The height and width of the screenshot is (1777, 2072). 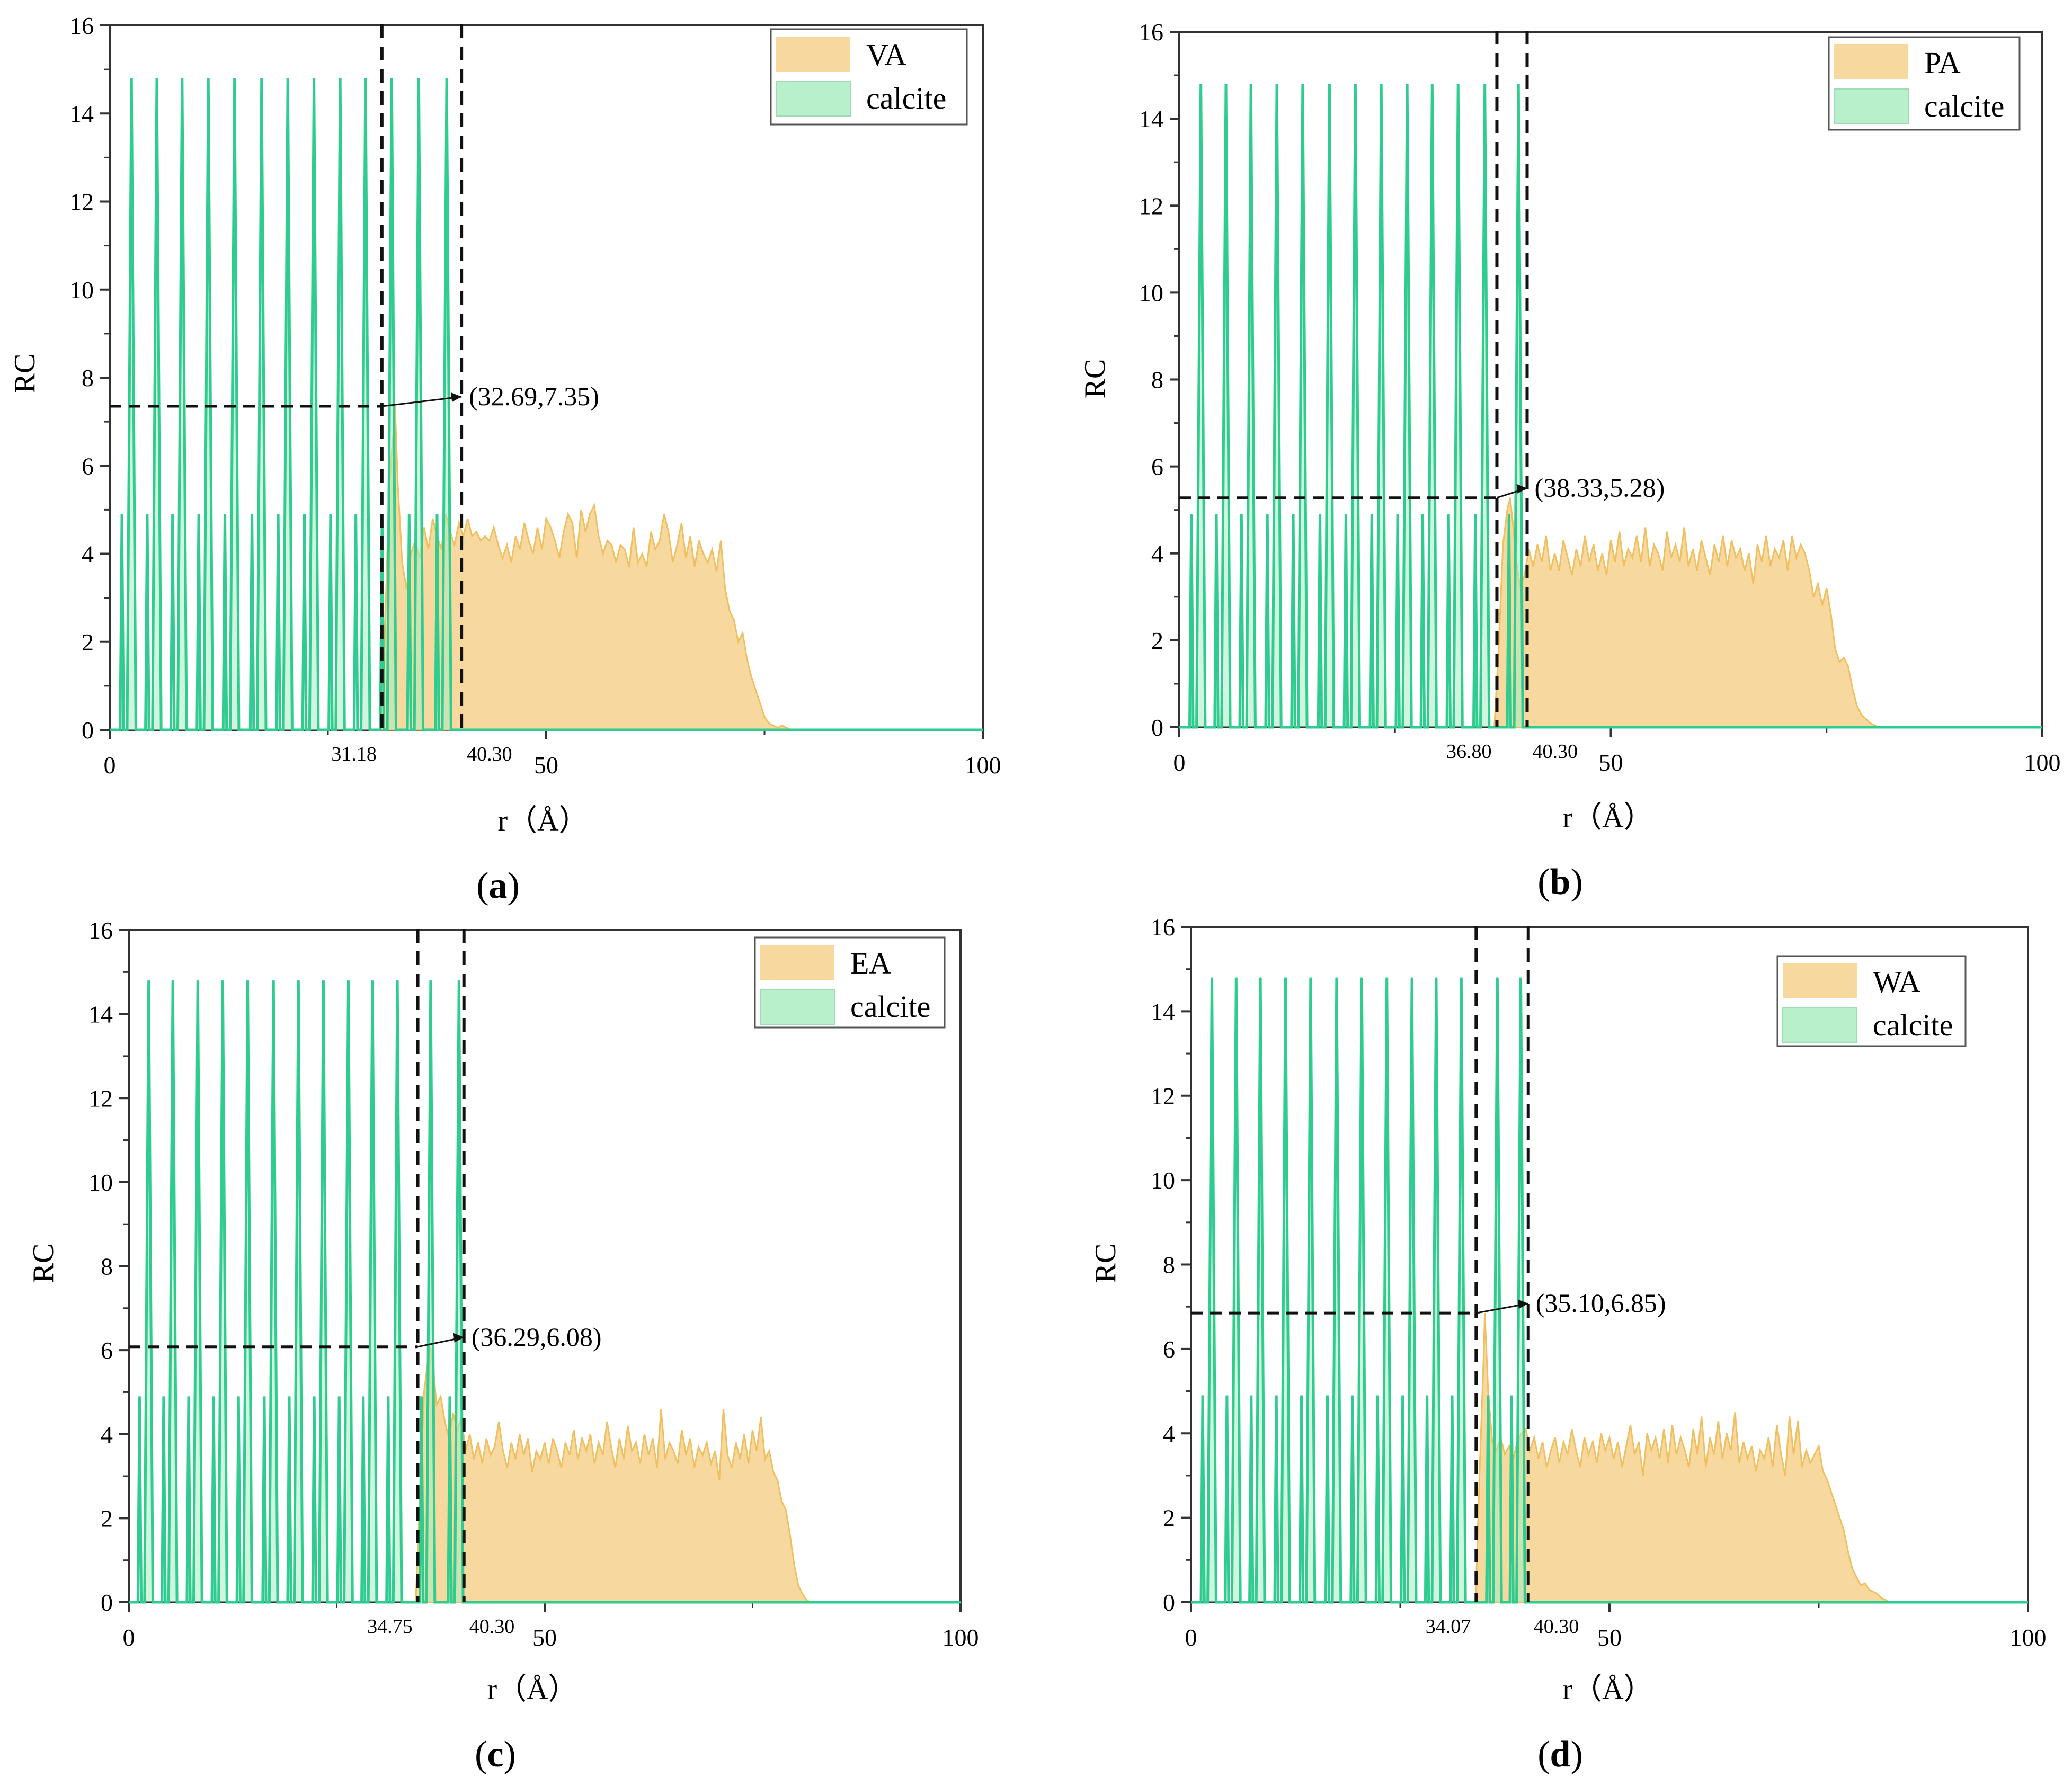 What do you see at coordinates (498, 885) in the screenshot?
I see `panel-caption: (a)` at bounding box center [498, 885].